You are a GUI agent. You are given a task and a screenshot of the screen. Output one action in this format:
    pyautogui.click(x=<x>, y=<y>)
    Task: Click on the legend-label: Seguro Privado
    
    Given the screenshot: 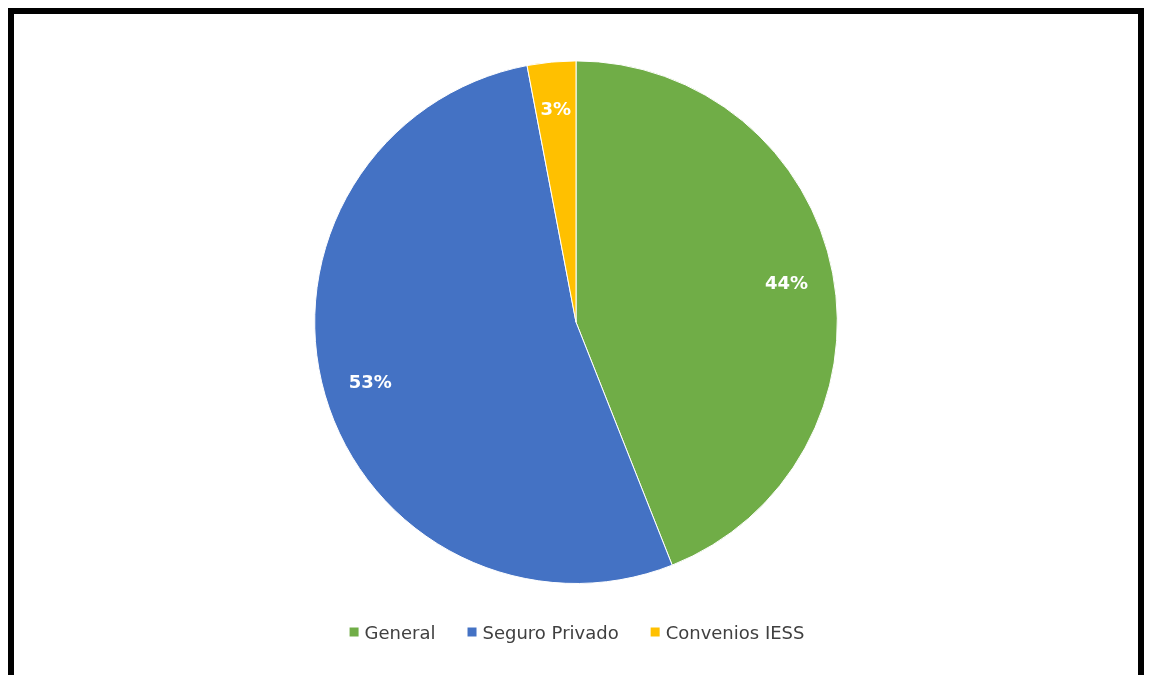 What is the action you would take?
    pyautogui.click(x=550, y=632)
    